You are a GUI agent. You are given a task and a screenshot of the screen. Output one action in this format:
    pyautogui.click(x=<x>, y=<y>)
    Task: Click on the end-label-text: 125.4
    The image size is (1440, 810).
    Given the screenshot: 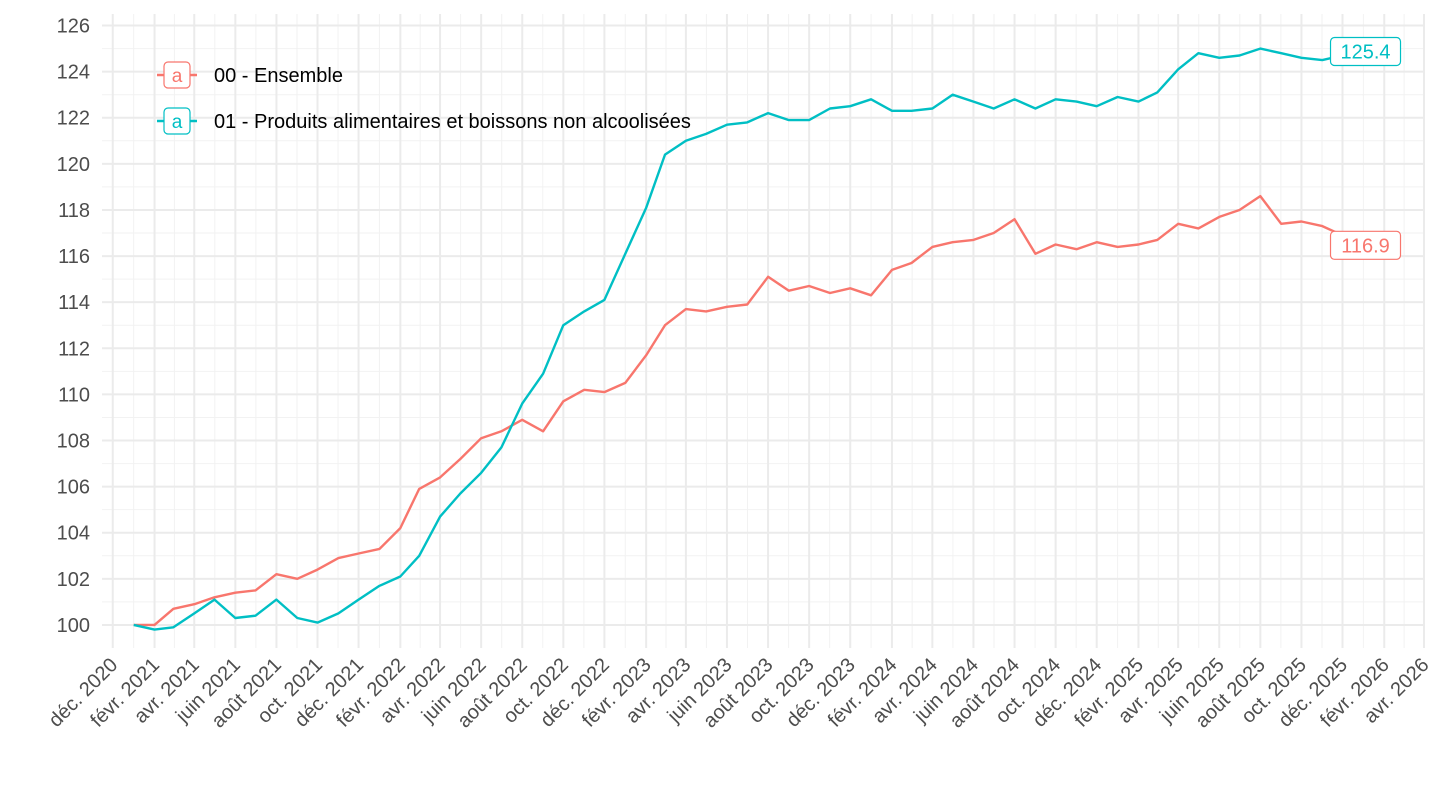 What is the action you would take?
    pyautogui.click(x=1365, y=52)
    